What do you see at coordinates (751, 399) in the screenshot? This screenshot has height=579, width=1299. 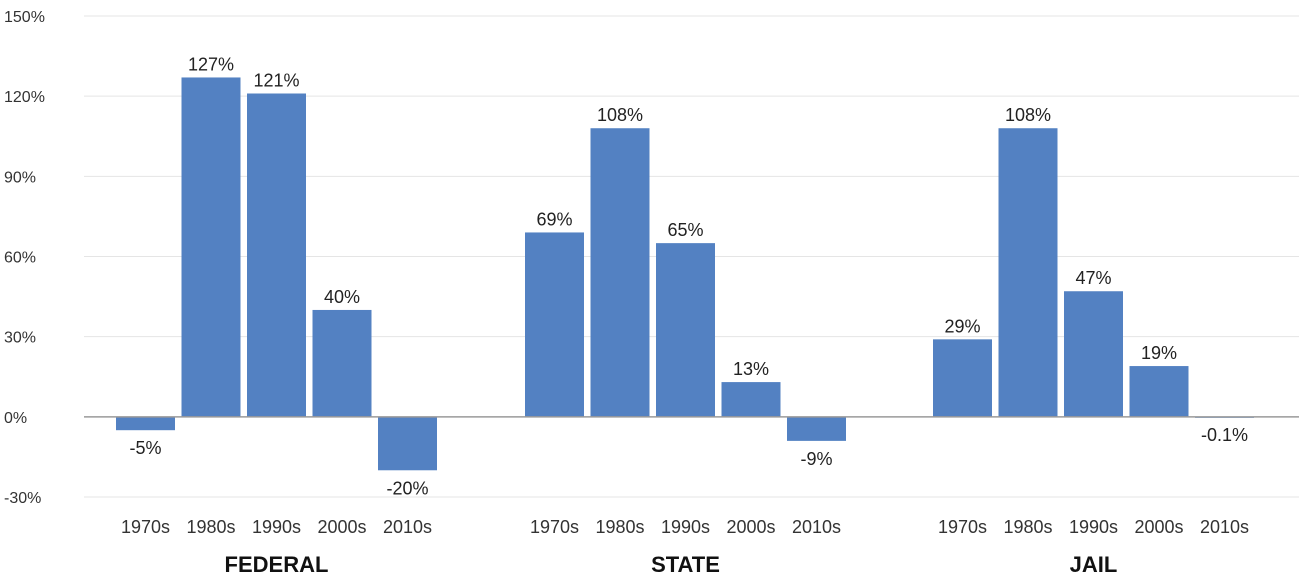 I see `bar-state-2000s` at bounding box center [751, 399].